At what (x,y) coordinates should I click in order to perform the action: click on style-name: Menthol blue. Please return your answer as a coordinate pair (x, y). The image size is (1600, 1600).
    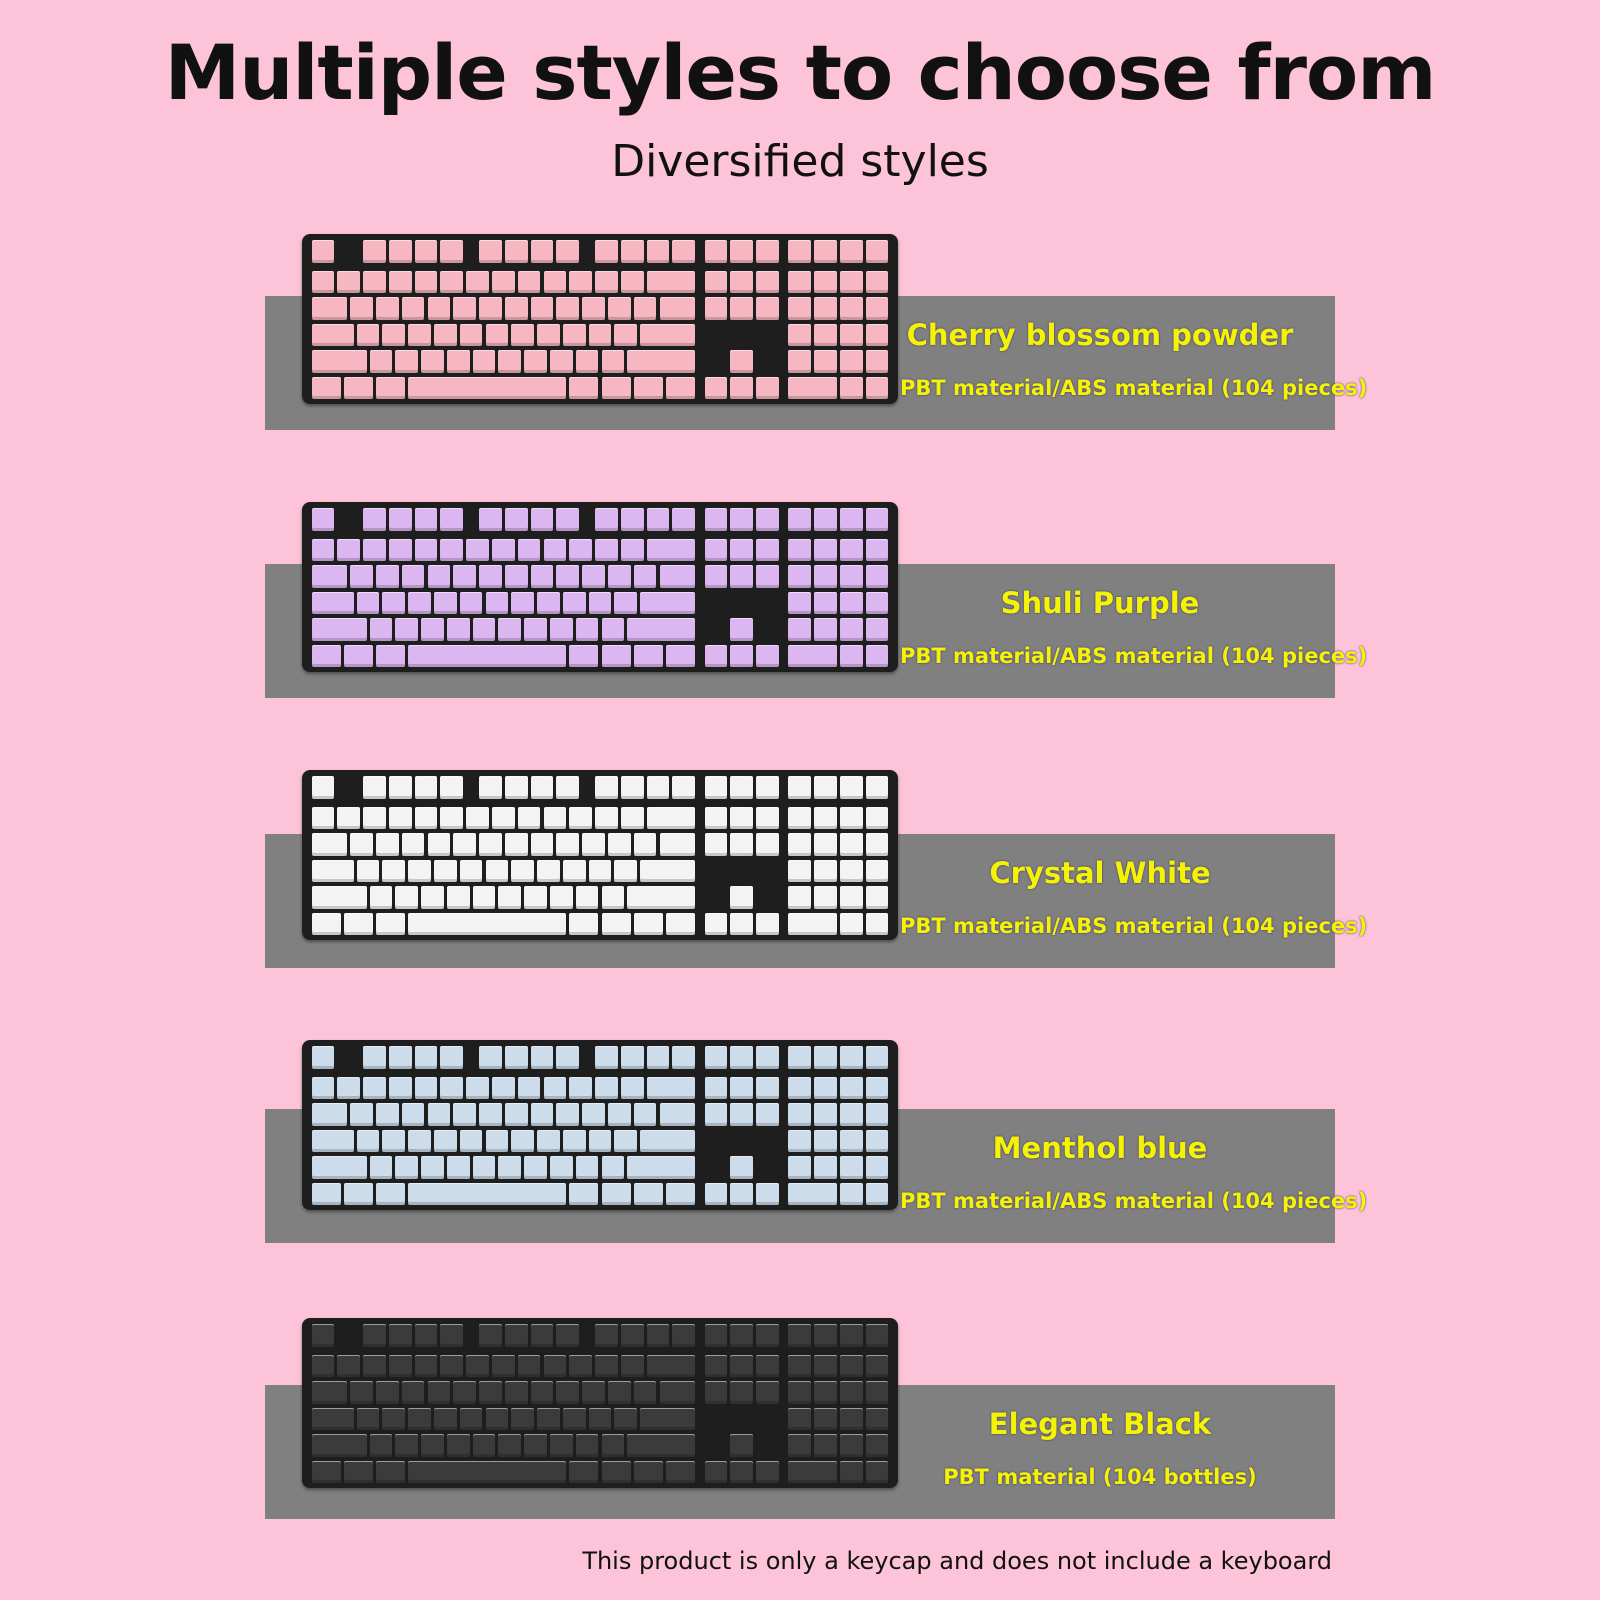
    Looking at the image, I should click on (1100, 1148).